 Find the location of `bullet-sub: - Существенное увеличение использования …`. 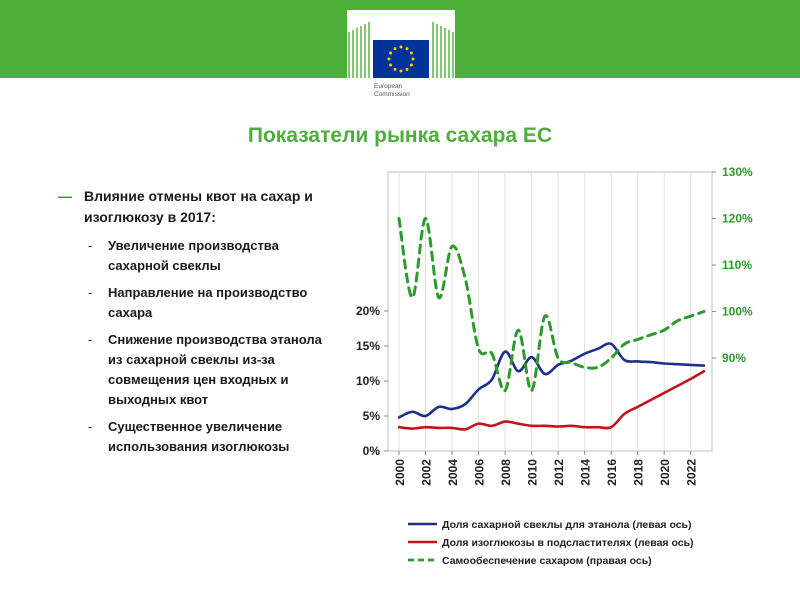

bullet-sub: - Существенное увеличение использования … is located at coordinates (198, 437).